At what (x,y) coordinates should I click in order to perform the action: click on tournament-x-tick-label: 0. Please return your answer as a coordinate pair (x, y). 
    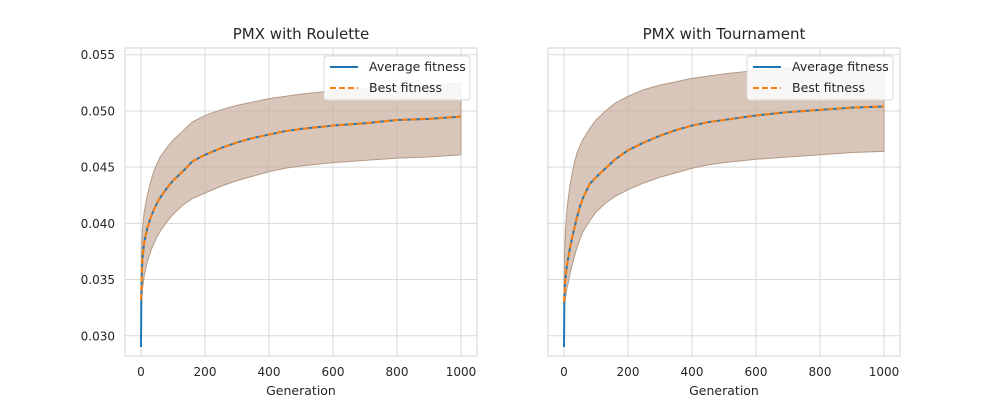
    Looking at the image, I should click on (564, 372).